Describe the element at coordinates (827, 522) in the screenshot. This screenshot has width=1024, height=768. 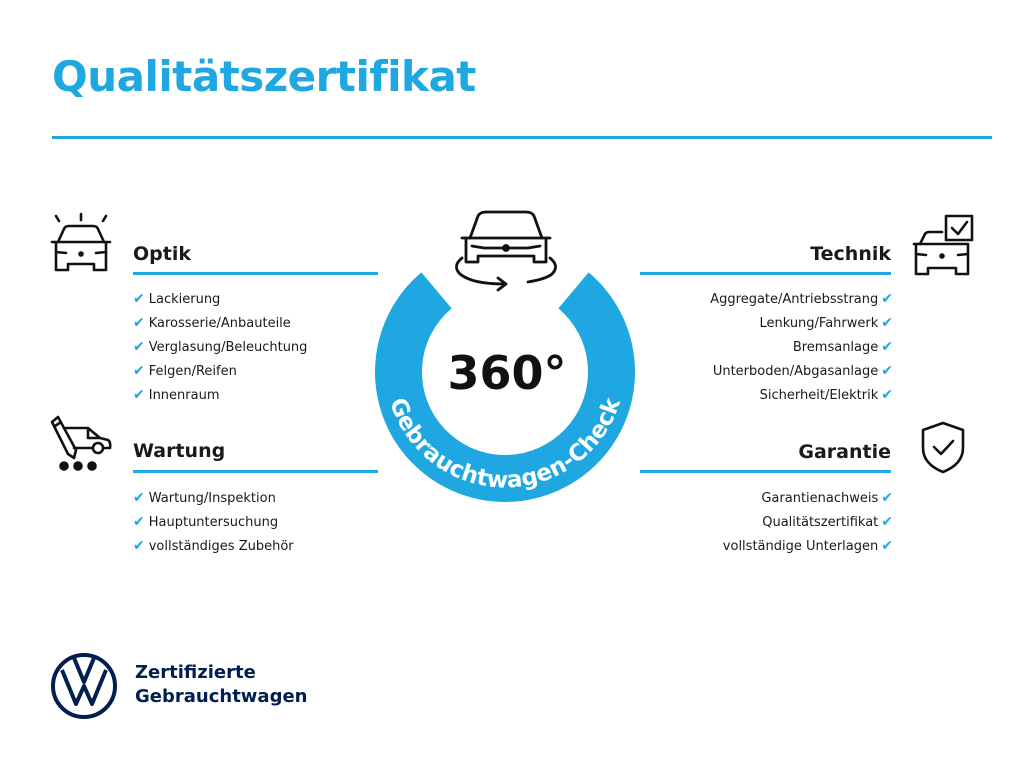
I see `list-item: Qualitätszertifikat ✔` at that location.